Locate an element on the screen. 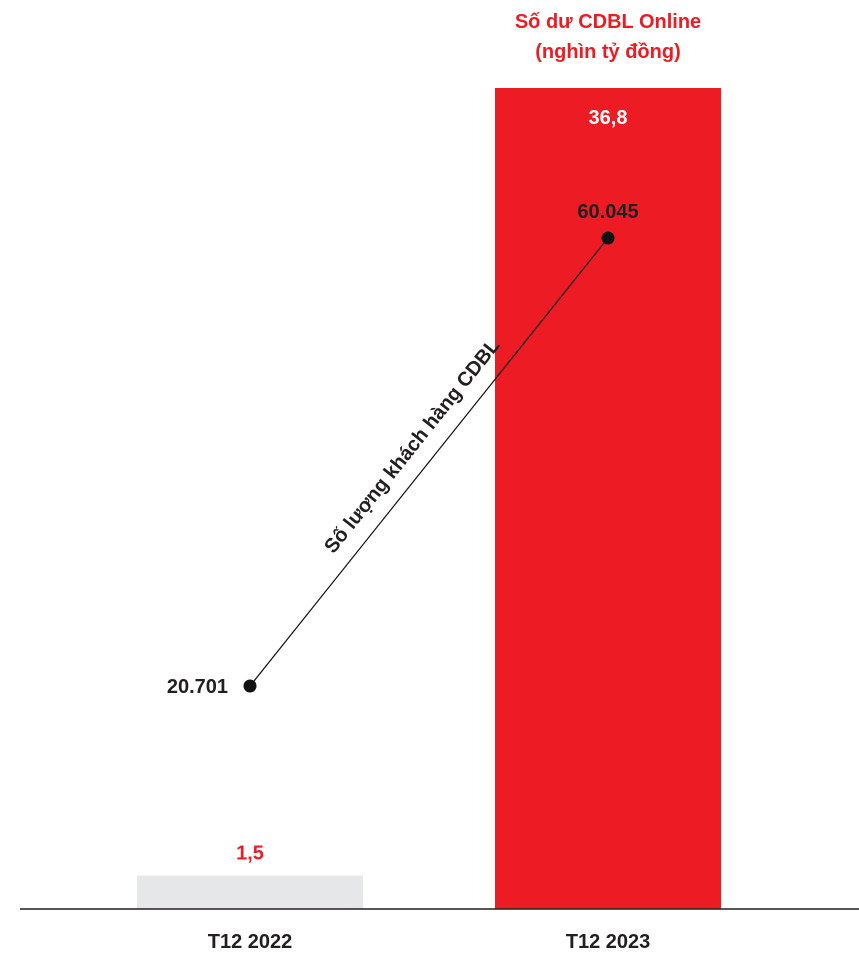  line-value-label-0: 20.701 is located at coordinates (197, 687).